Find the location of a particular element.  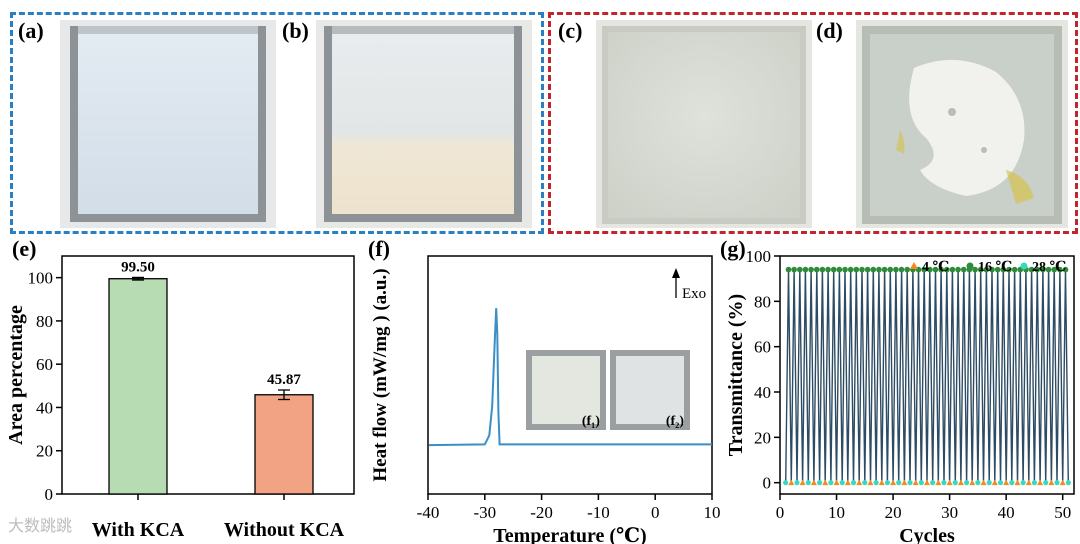

x-axis-label: Temperature (℃) is located at coordinates (569, 534).